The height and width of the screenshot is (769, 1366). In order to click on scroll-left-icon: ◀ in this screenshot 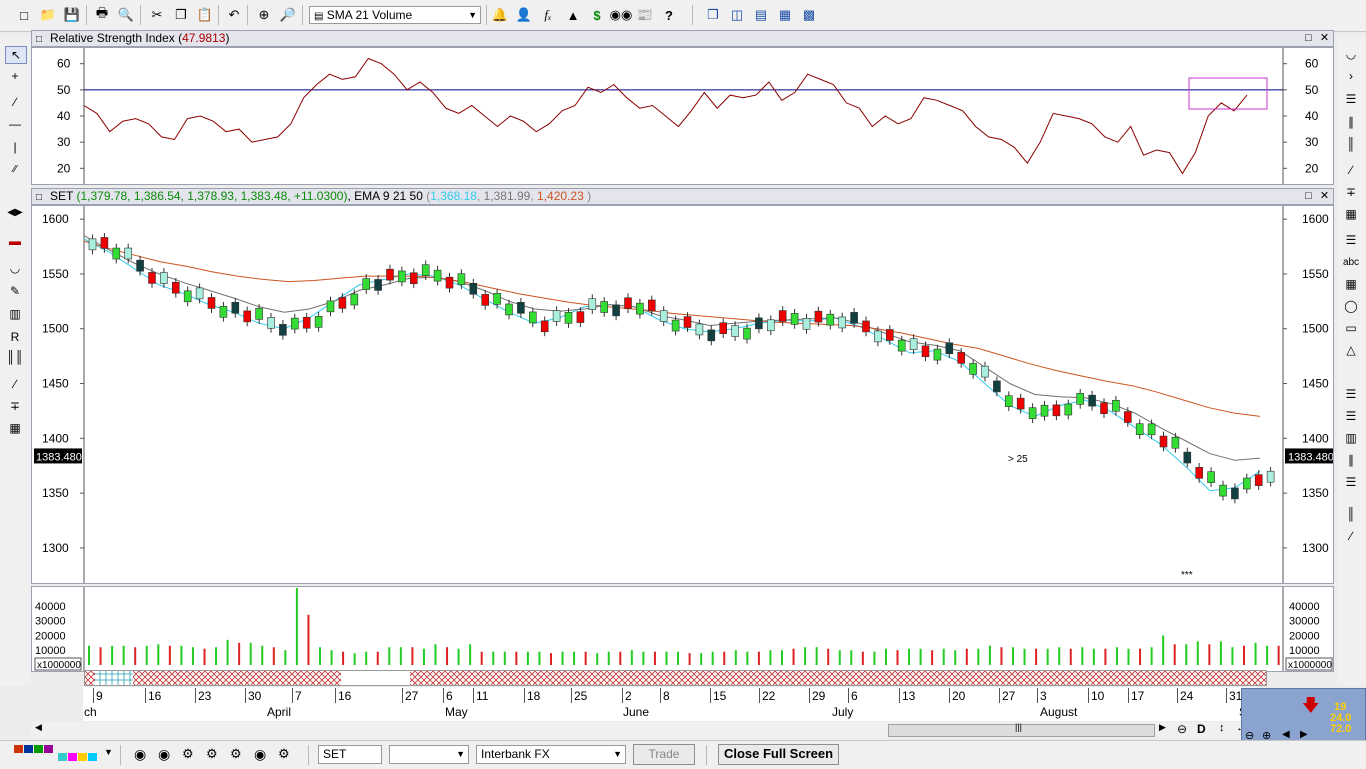, I will do `click(38, 727)`.